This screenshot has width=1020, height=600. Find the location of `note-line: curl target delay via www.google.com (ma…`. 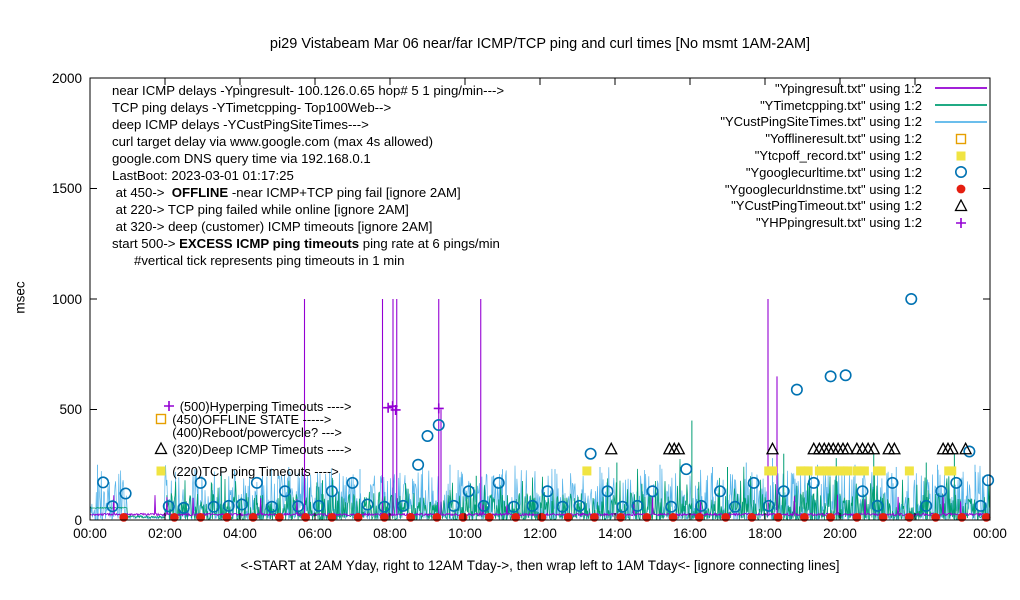

note-line: curl target delay via www.google.com (ma… is located at coordinates (308, 141).